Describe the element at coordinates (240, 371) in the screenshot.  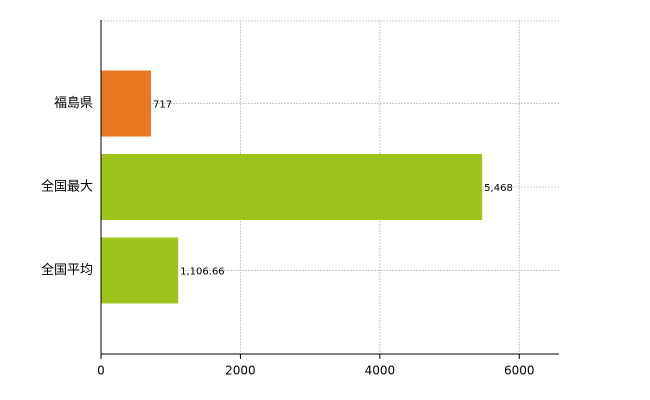
I see `x-tick-label: 2000` at that location.